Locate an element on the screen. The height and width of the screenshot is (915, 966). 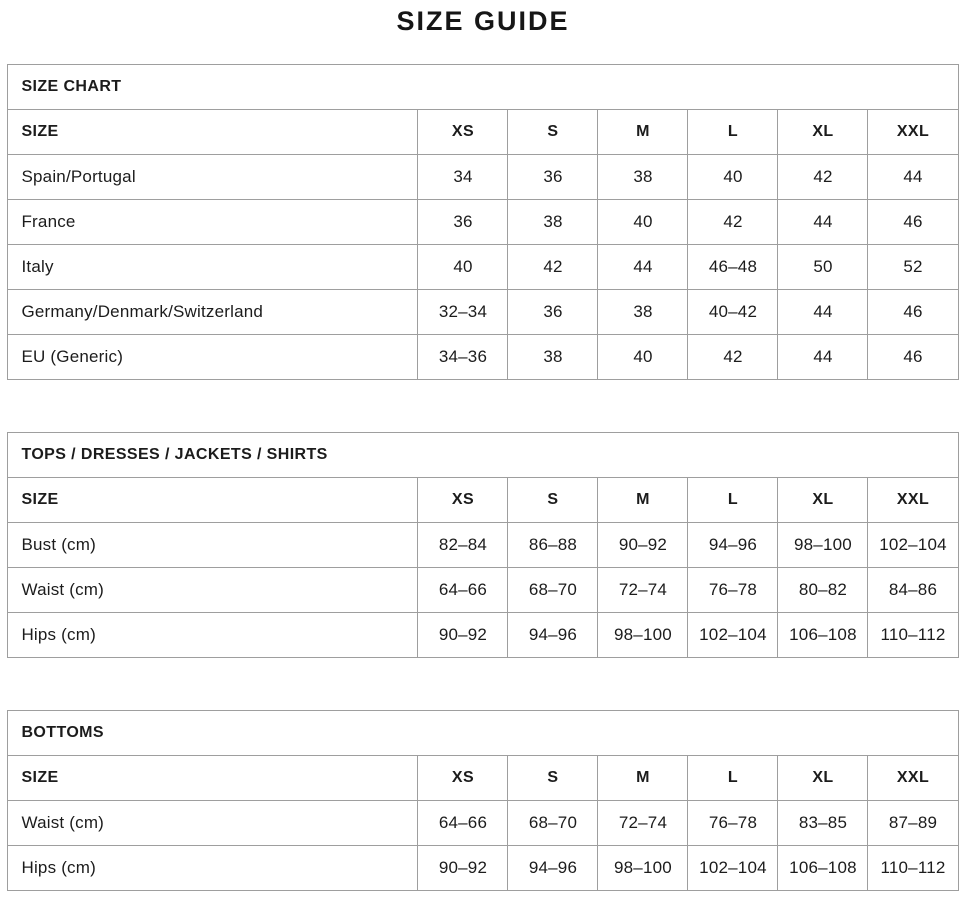
row-label: Germany/Denmark/Switzerland is located at coordinates (213, 312).